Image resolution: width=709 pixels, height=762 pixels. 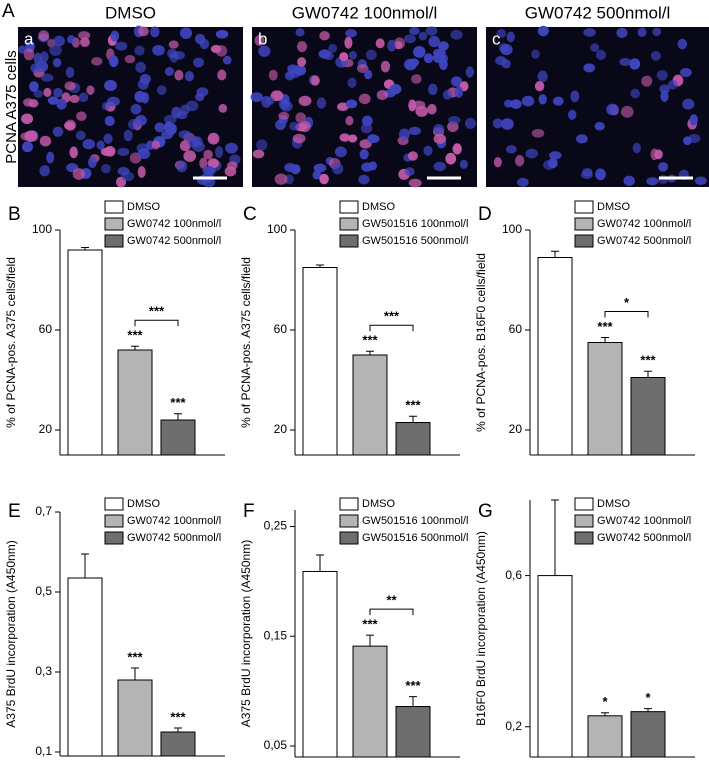 What do you see at coordinates (415, 241) in the screenshot?
I see `legend-label: GW501516 500nmol/l` at bounding box center [415, 241].